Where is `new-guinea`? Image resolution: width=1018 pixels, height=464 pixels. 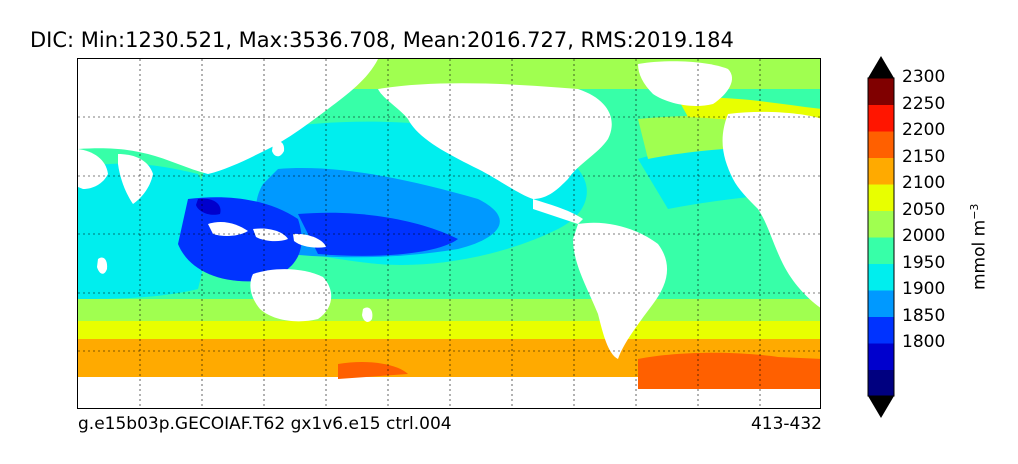 new-guinea is located at coordinates (309, 240).